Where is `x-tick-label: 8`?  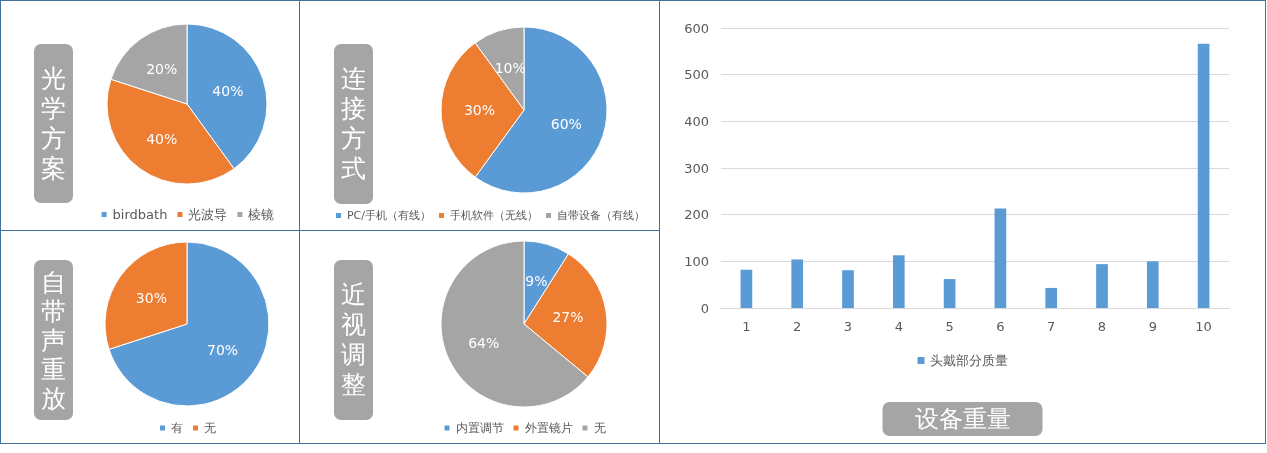 x-tick-label: 8 is located at coordinates (1102, 326).